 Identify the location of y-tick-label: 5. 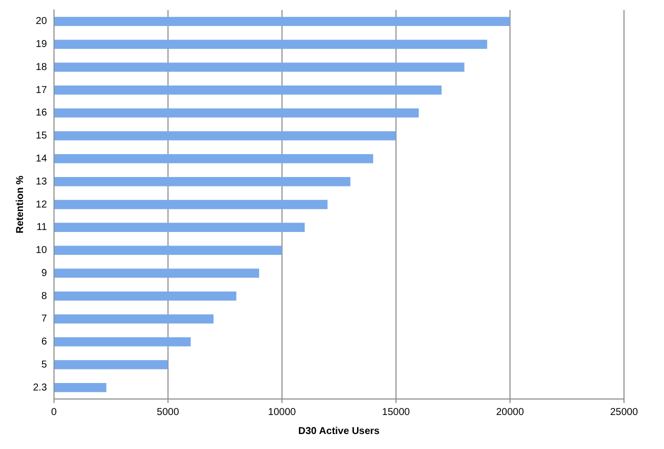
(44, 364).